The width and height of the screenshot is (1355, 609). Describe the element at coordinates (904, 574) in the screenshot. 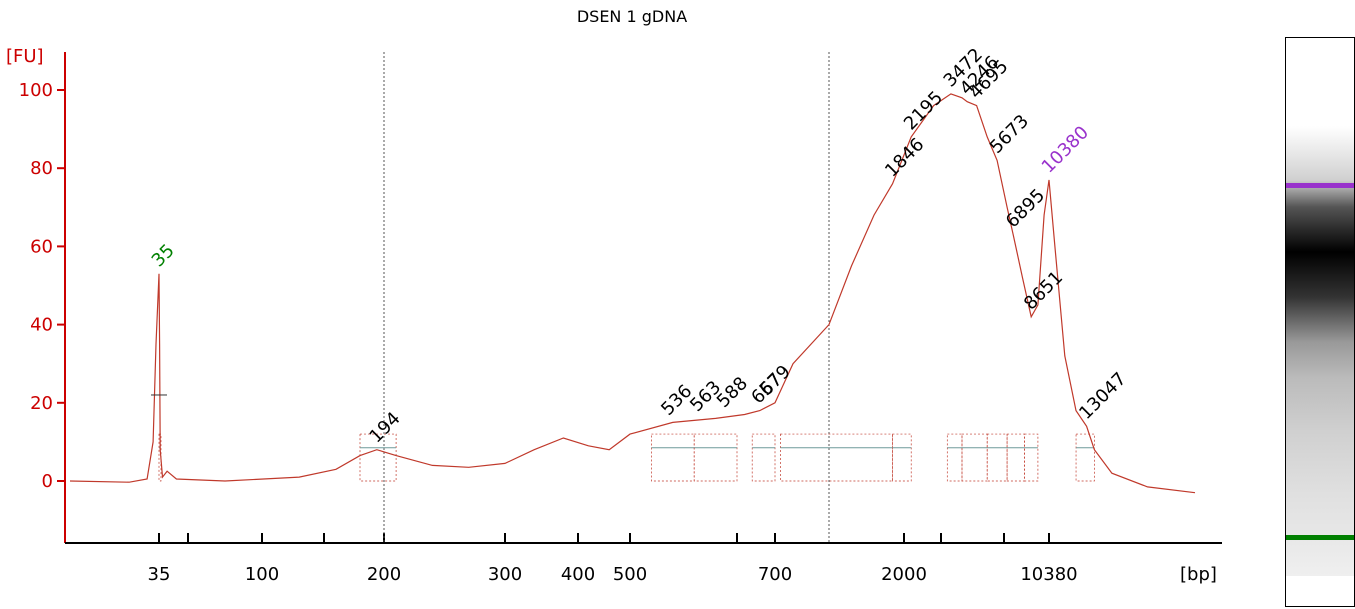

I see `x-tick-label: 2000` at that location.